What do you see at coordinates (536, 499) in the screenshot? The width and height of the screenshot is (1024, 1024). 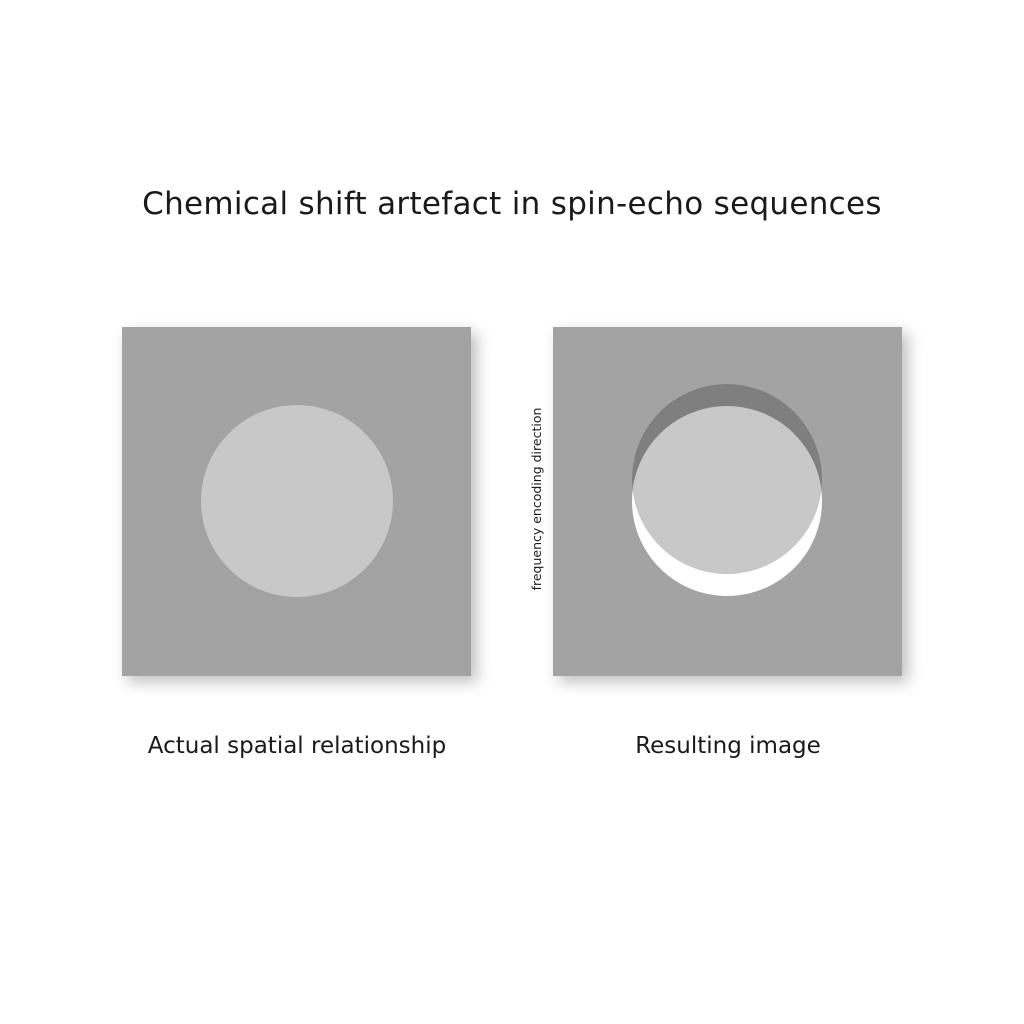 I see `frequency-encoding-direction-label: frequency encoding direction` at bounding box center [536, 499].